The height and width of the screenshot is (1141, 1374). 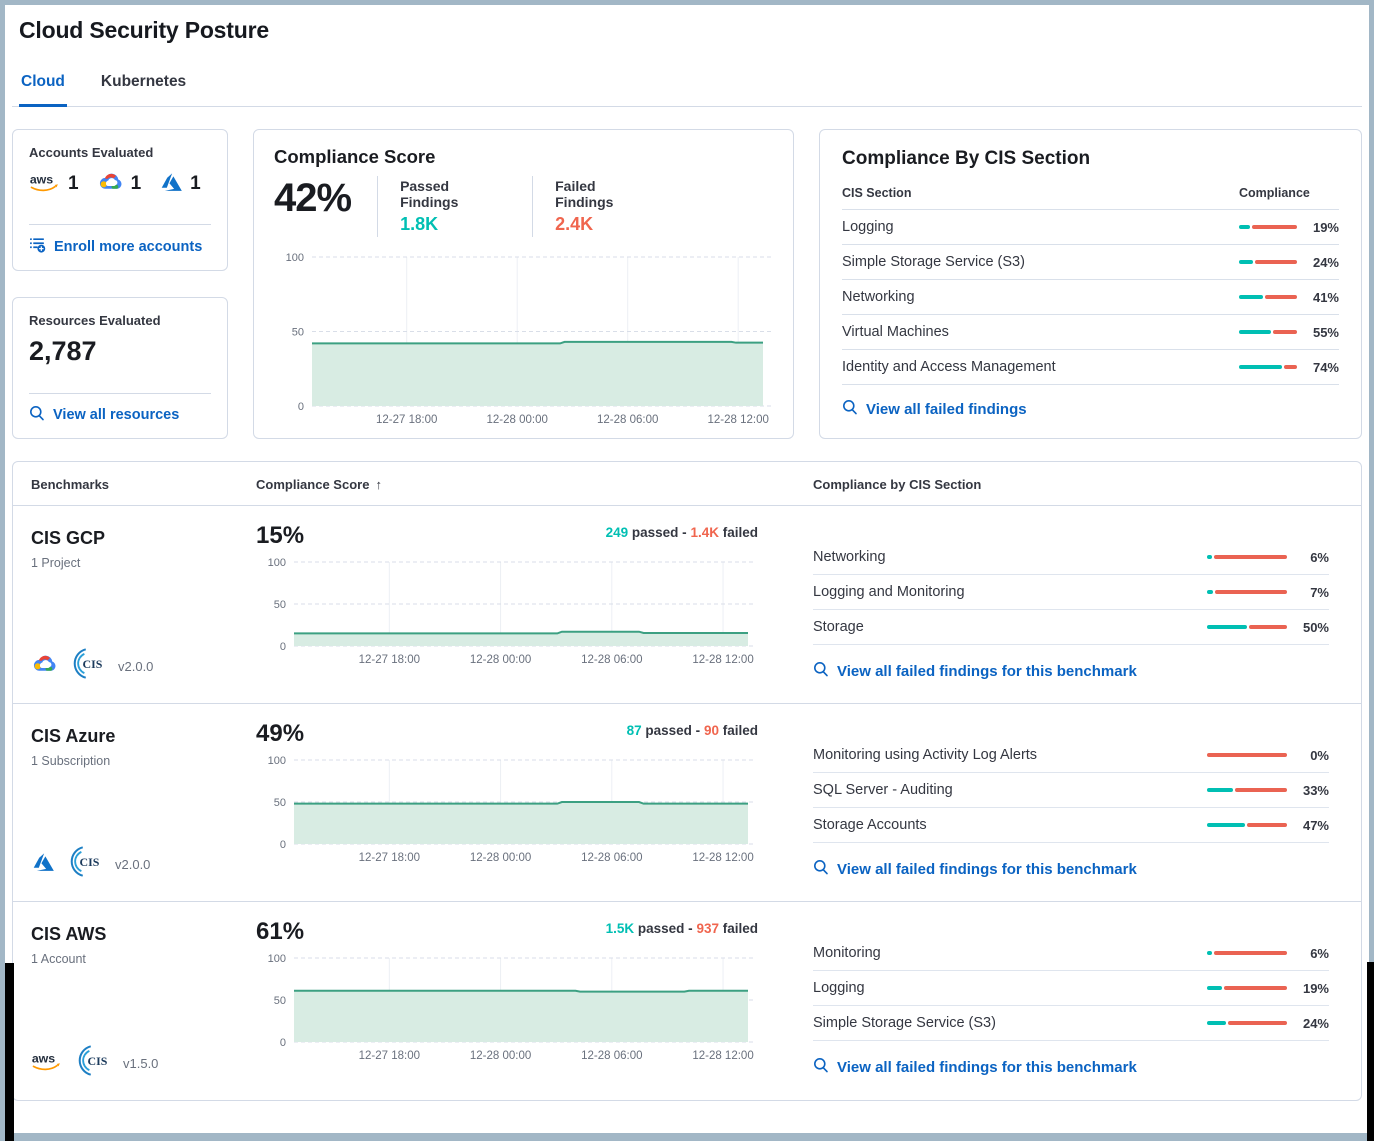 I want to click on azure-icon, so click(x=43, y=864).